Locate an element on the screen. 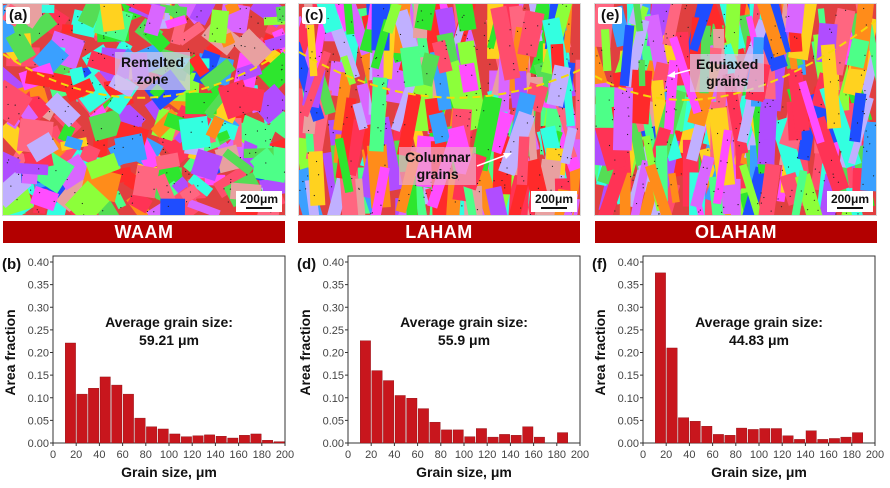 The image size is (890, 488). y-tick-label: 0.00 is located at coordinates (333, 444).